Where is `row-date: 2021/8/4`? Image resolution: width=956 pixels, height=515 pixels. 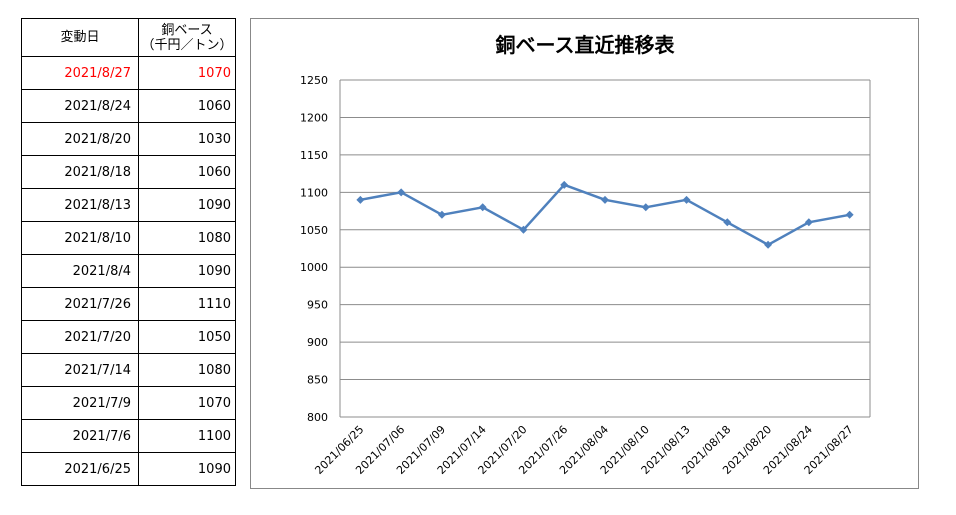 row-date: 2021/8/4 is located at coordinates (80, 271).